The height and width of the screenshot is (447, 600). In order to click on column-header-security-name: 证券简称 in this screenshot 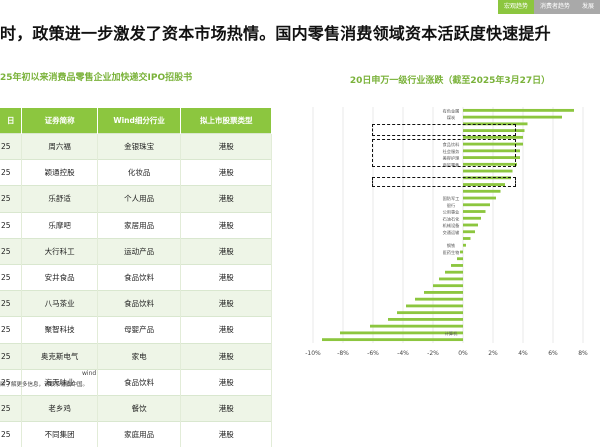, I will do `click(59, 121)`.